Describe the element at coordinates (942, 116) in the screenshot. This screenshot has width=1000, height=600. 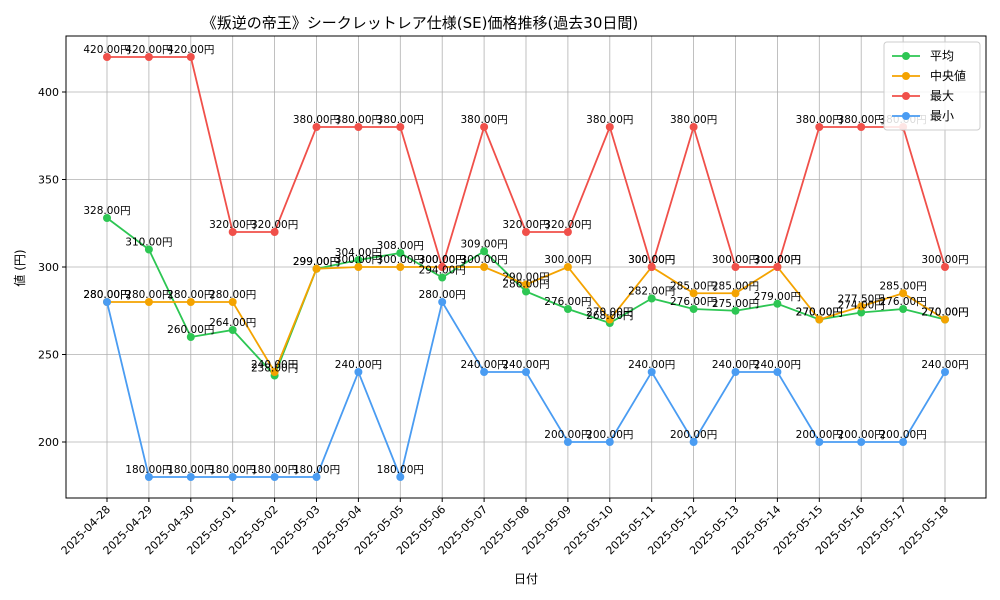
I see `legend-entry: 最小` at that location.